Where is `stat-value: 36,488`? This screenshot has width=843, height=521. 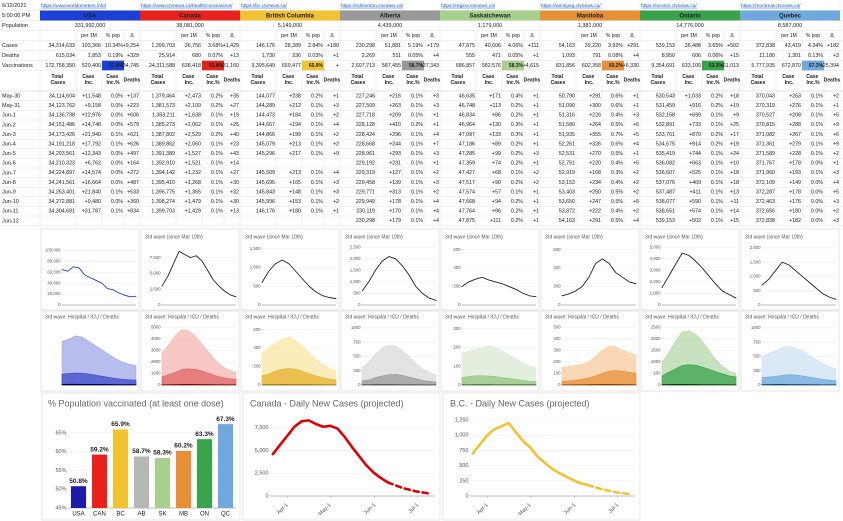
stat-value: 36,488 is located at coordinates (693, 46).